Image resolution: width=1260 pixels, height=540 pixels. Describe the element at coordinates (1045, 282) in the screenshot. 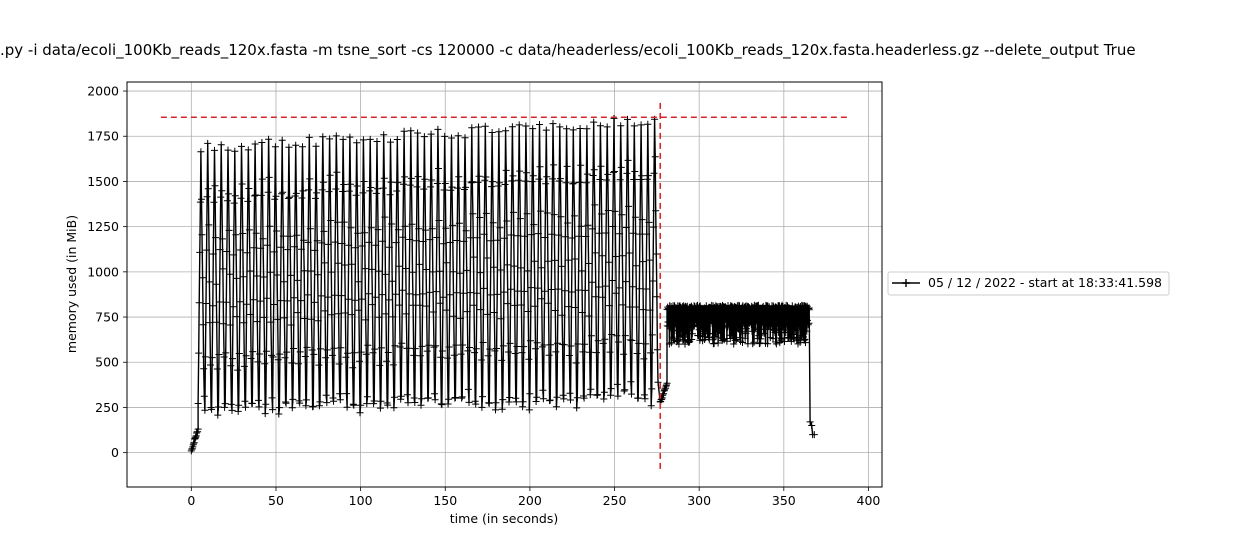

I see `legend-label: 05 / 12 / 2022 - start at 18:33:41.598` at that location.